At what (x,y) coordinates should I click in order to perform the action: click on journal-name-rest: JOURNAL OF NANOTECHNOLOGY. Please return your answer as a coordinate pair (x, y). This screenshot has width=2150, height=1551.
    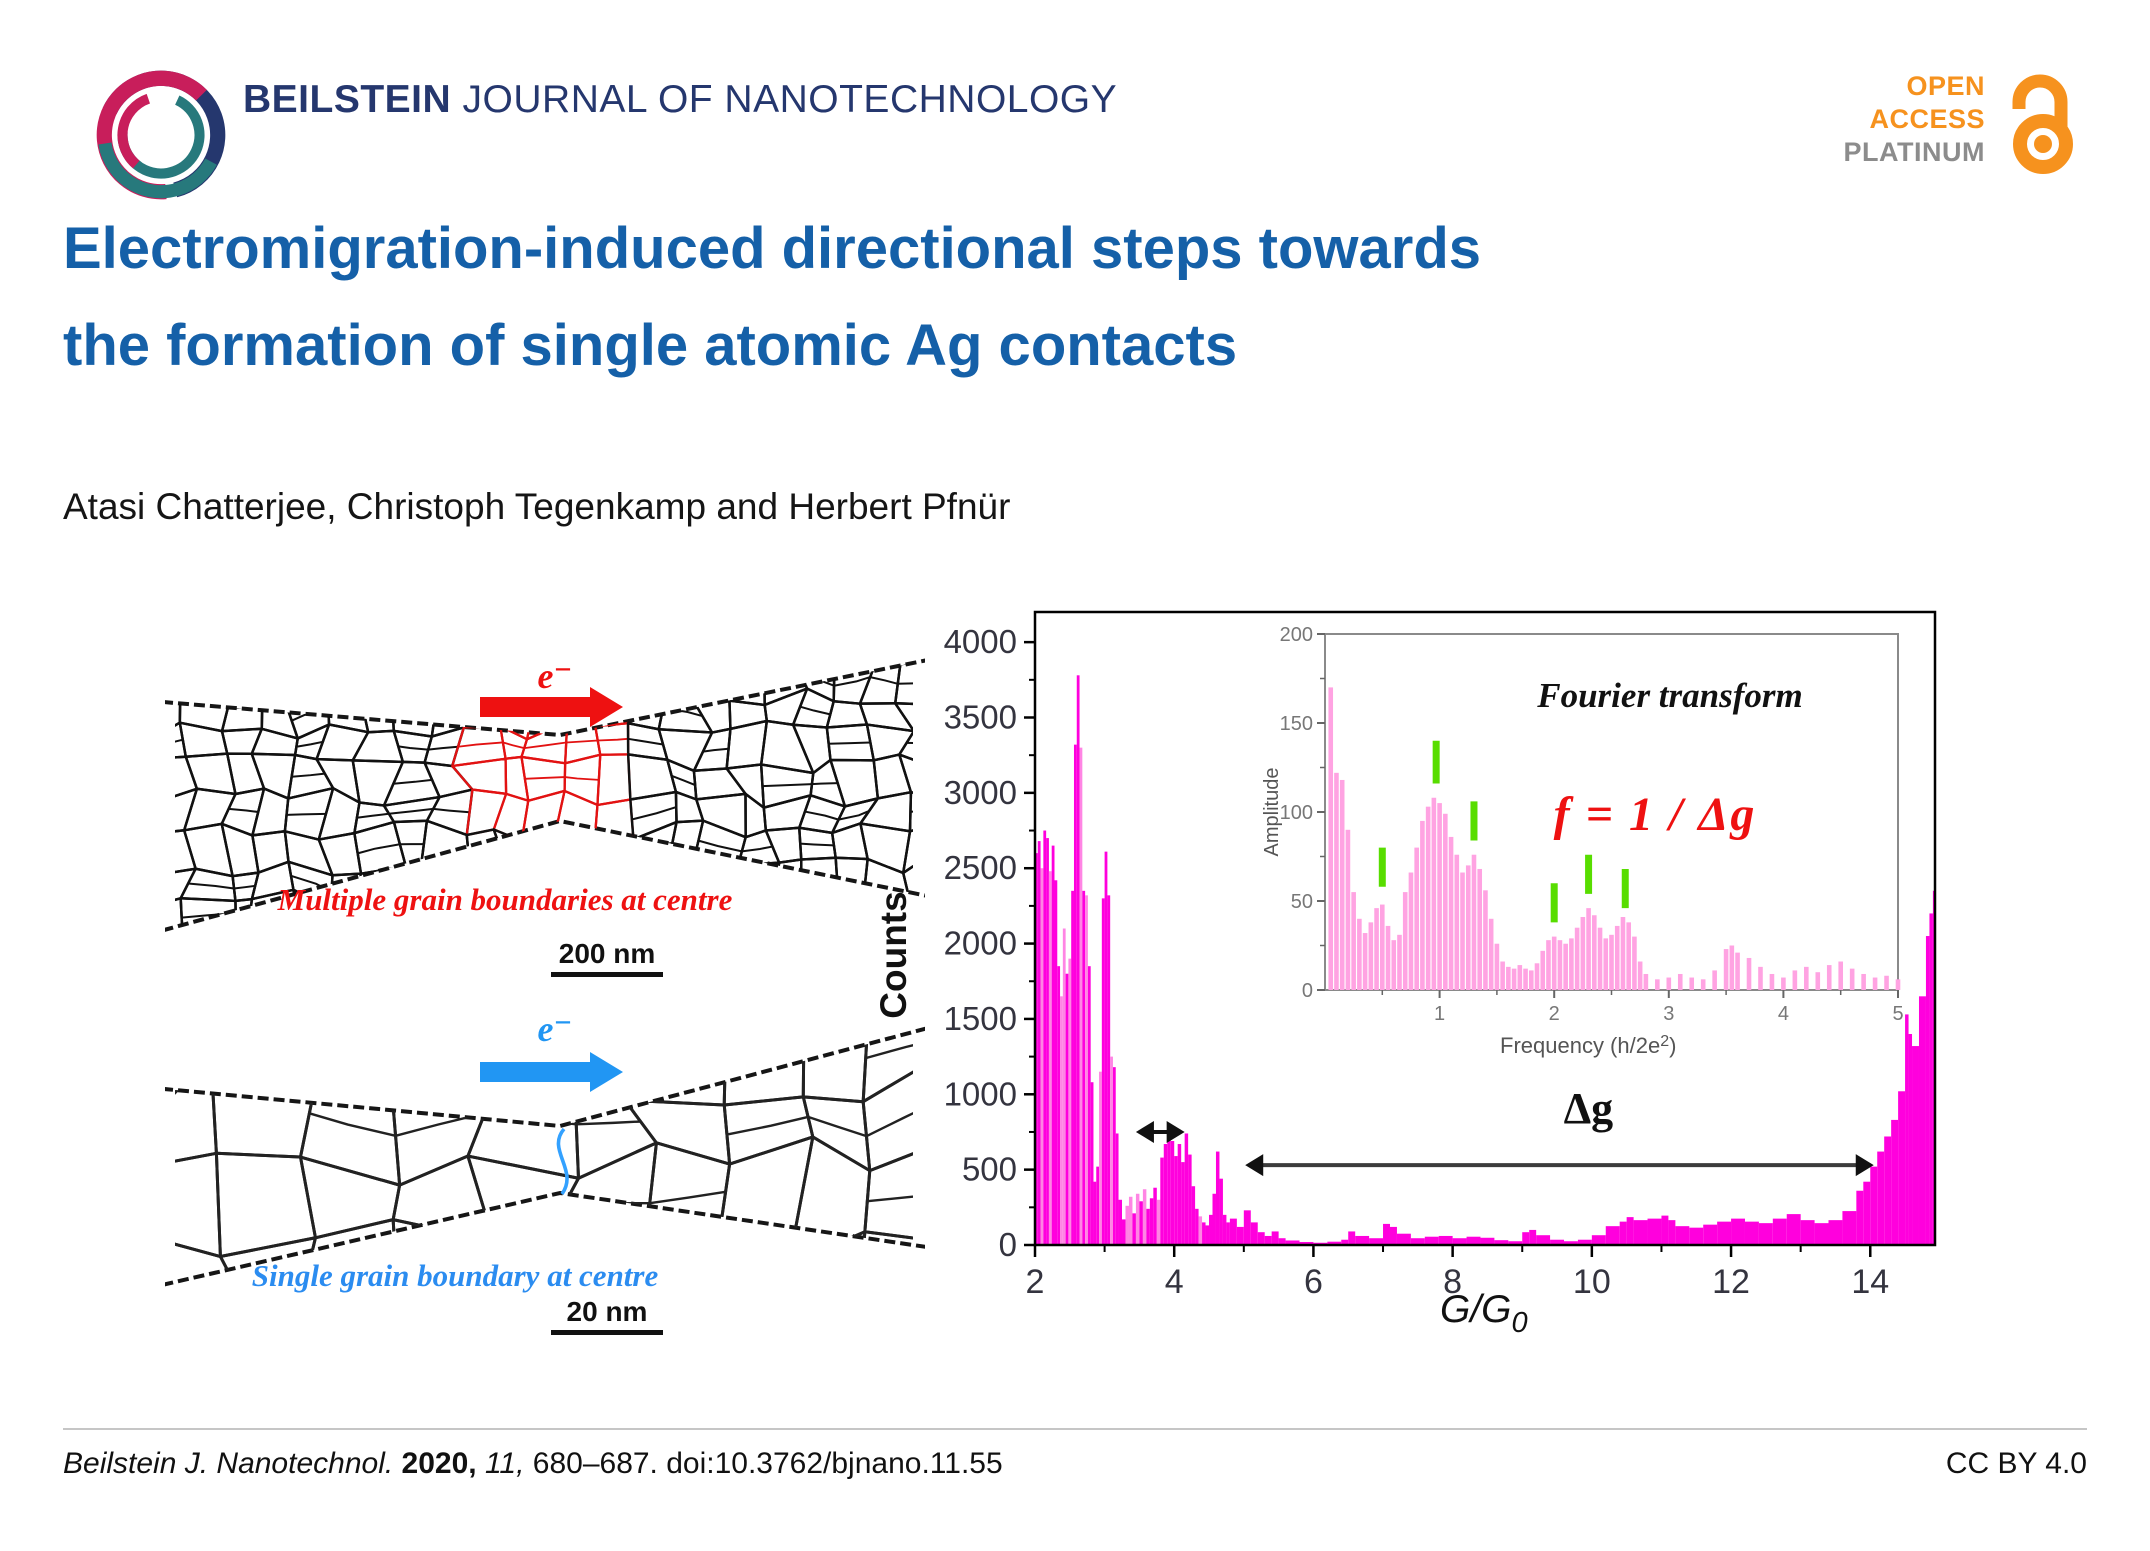
    Looking at the image, I should click on (784, 99).